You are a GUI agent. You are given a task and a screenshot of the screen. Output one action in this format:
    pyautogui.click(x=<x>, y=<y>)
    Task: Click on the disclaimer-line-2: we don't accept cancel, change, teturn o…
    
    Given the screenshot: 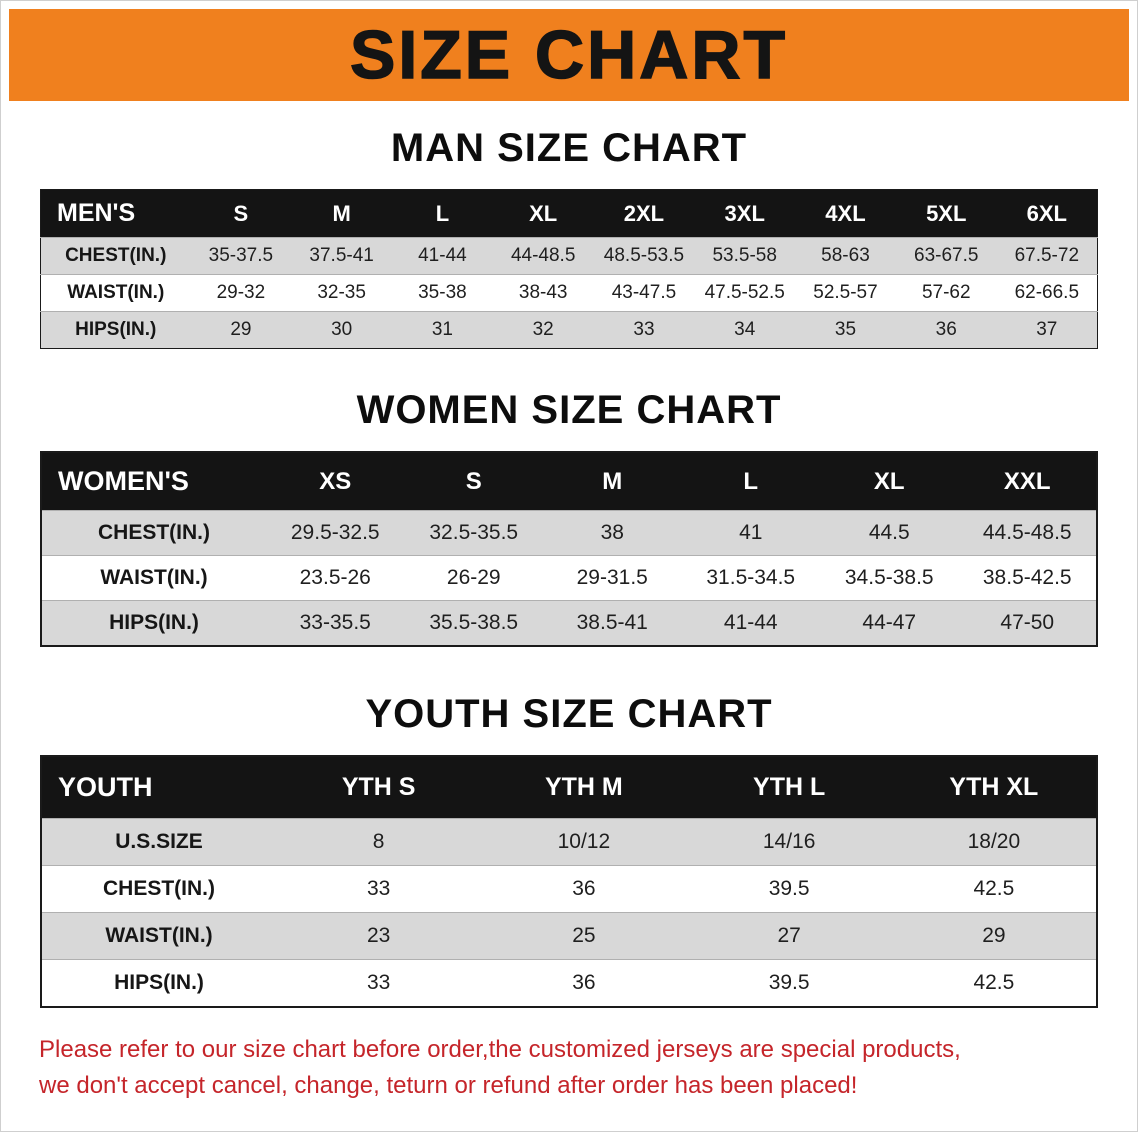 What is the action you would take?
    pyautogui.click(x=448, y=1085)
    